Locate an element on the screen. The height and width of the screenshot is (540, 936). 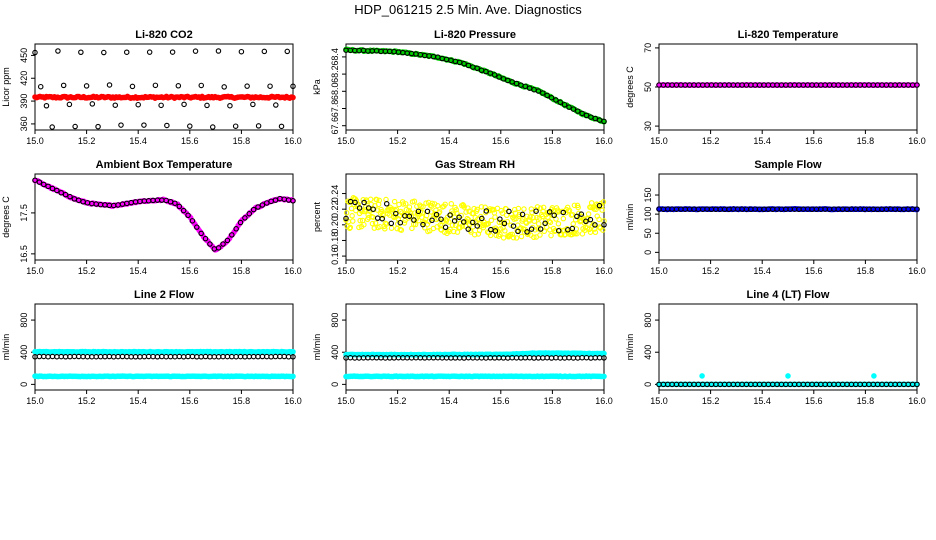
y-tick-label: 67.8 is located at coordinates (335, 109).